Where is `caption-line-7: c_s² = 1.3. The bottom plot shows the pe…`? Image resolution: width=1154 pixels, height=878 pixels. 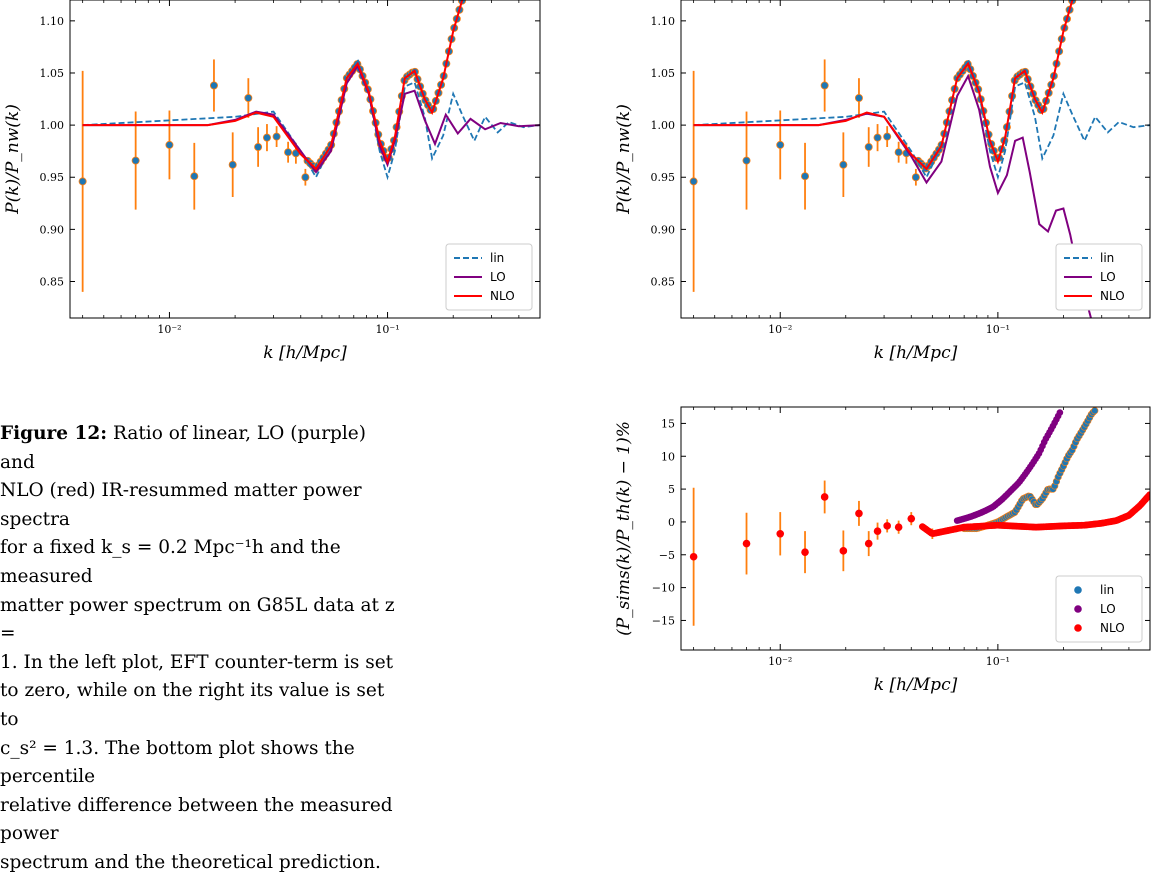 caption-line-7: c_s² = 1.3. The bottom plot shows the pe… is located at coordinates (177, 762).